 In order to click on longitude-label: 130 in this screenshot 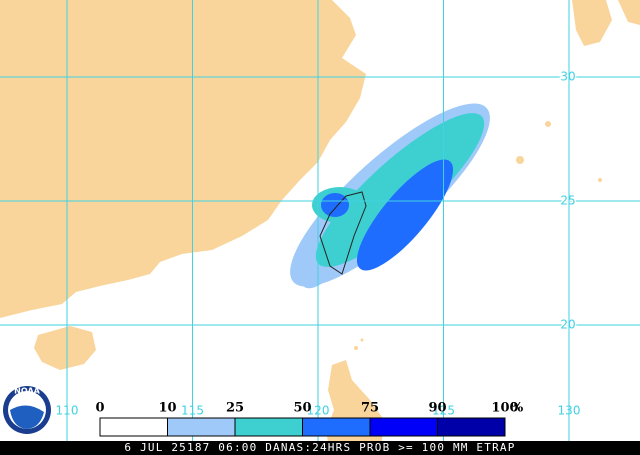, I will do `click(569, 411)`.